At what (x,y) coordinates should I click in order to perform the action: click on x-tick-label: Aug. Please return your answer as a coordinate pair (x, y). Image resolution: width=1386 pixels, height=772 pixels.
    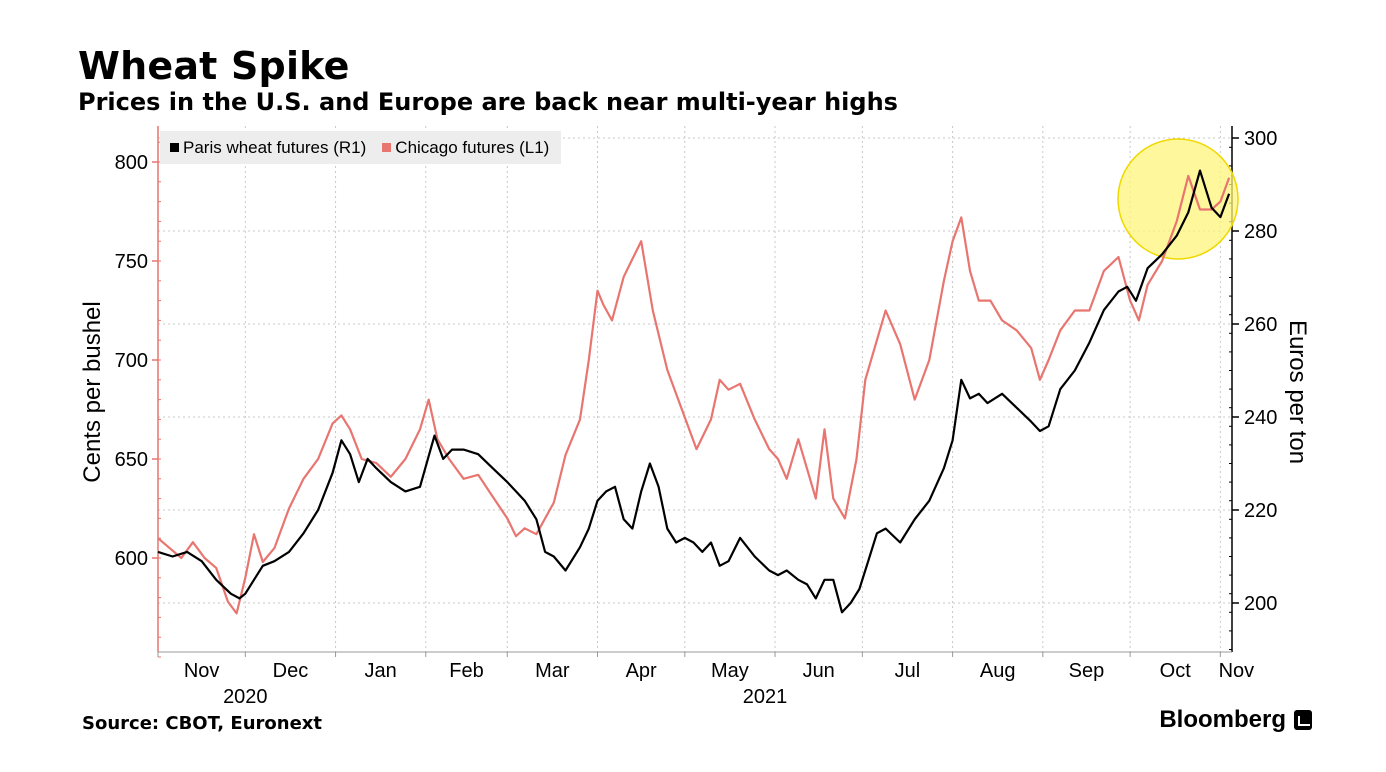
    Looking at the image, I should click on (998, 671).